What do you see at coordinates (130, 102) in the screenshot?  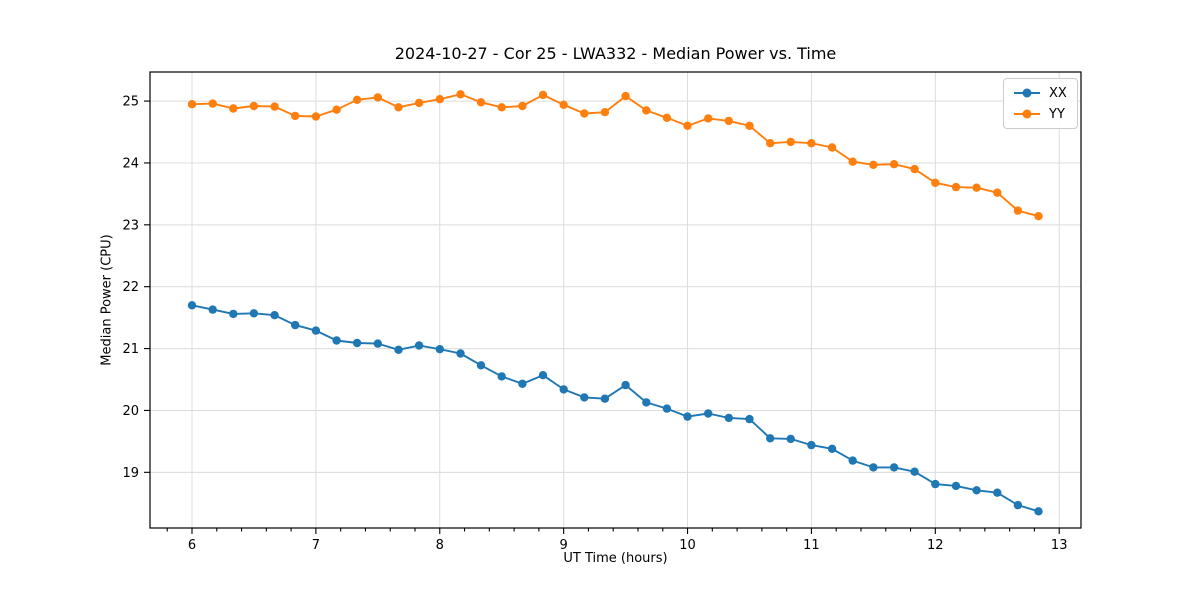 I see `y-tick-label: 25` at bounding box center [130, 102].